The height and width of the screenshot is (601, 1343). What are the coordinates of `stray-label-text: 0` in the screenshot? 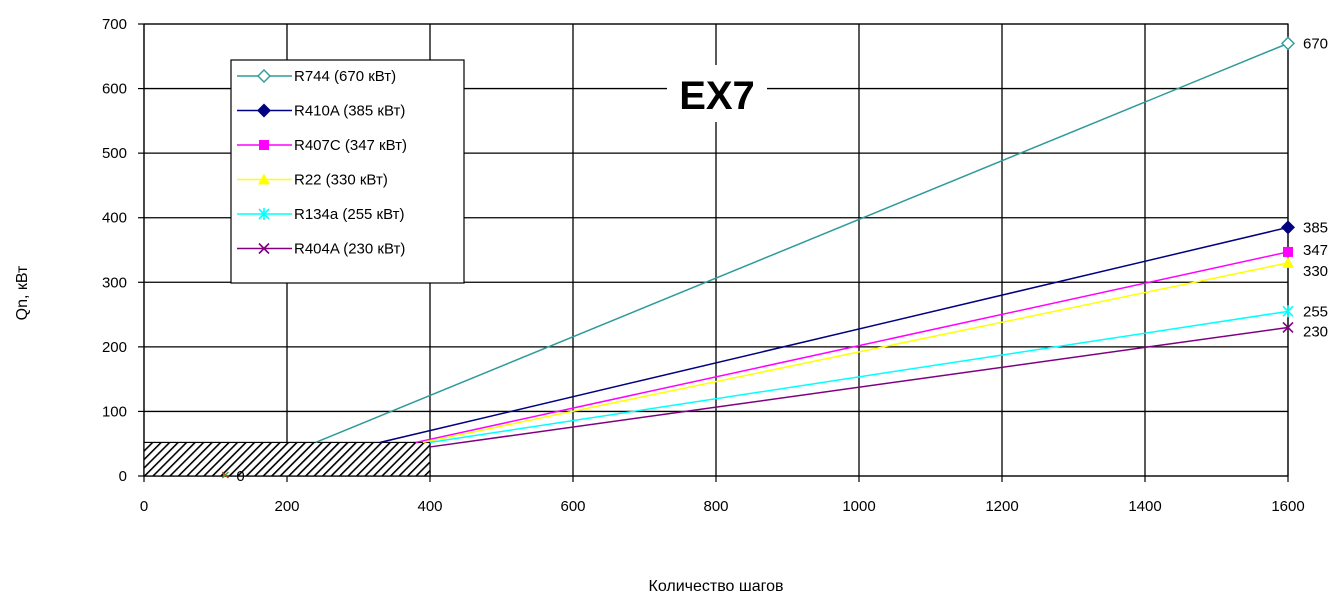 It's located at (240, 476).